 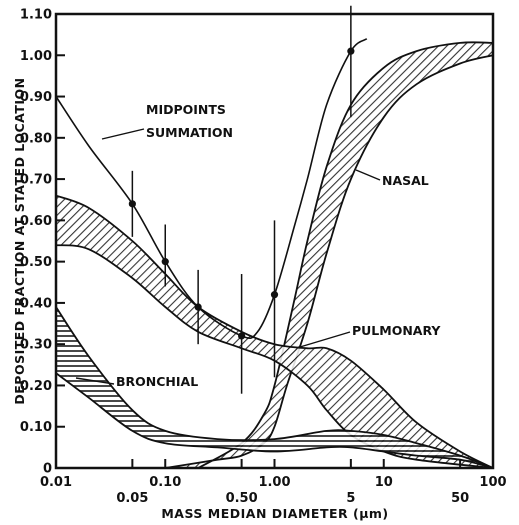 I want to click on leader-pulmonary, so click(x=325, y=339).